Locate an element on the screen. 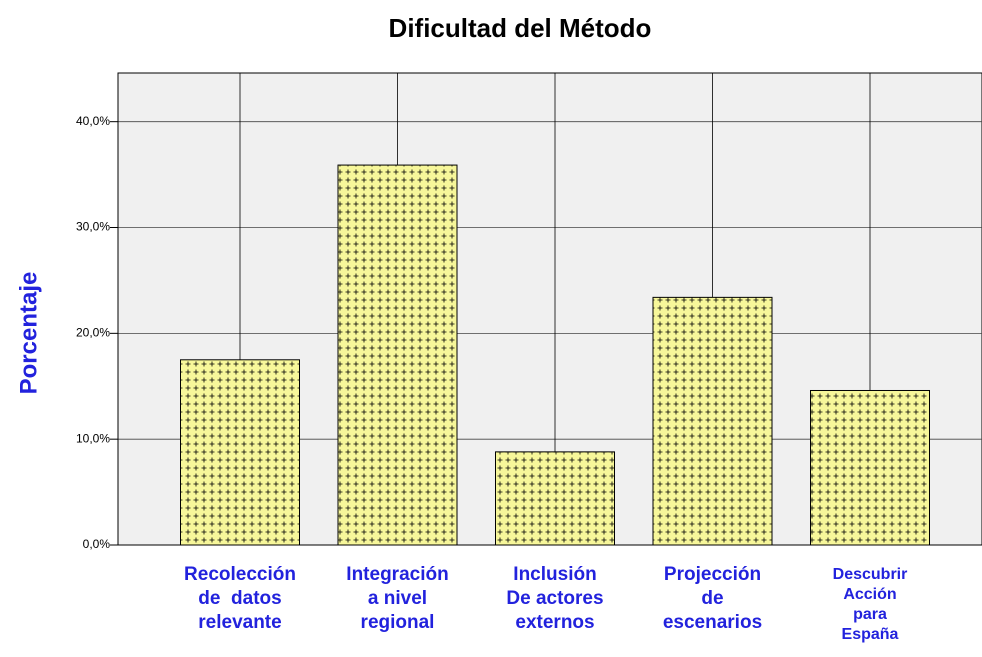 The width and height of the screenshot is (982, 657). x-tick-label: Integración a nivel regional is located at coordinates (397, 598).